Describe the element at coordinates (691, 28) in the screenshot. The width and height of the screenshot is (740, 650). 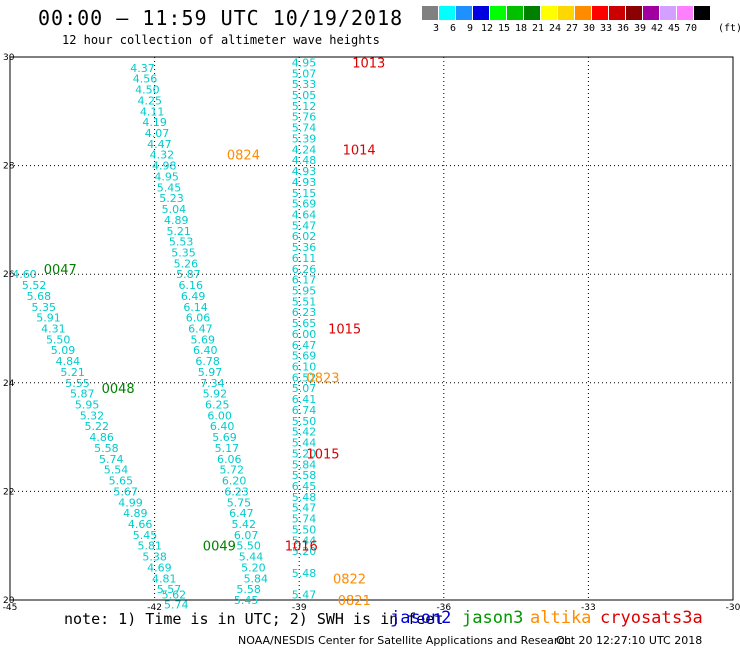
I see `legend-label: 70` at that location.